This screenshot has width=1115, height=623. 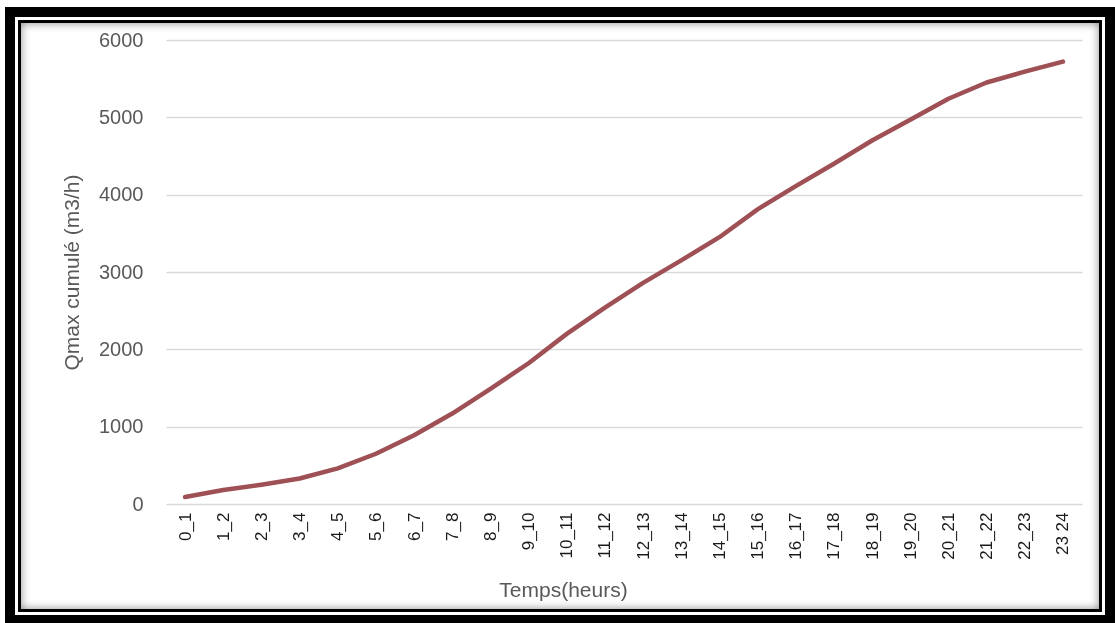 I want to click on x-tick-label: 6_7, so click(x=414, y=526).